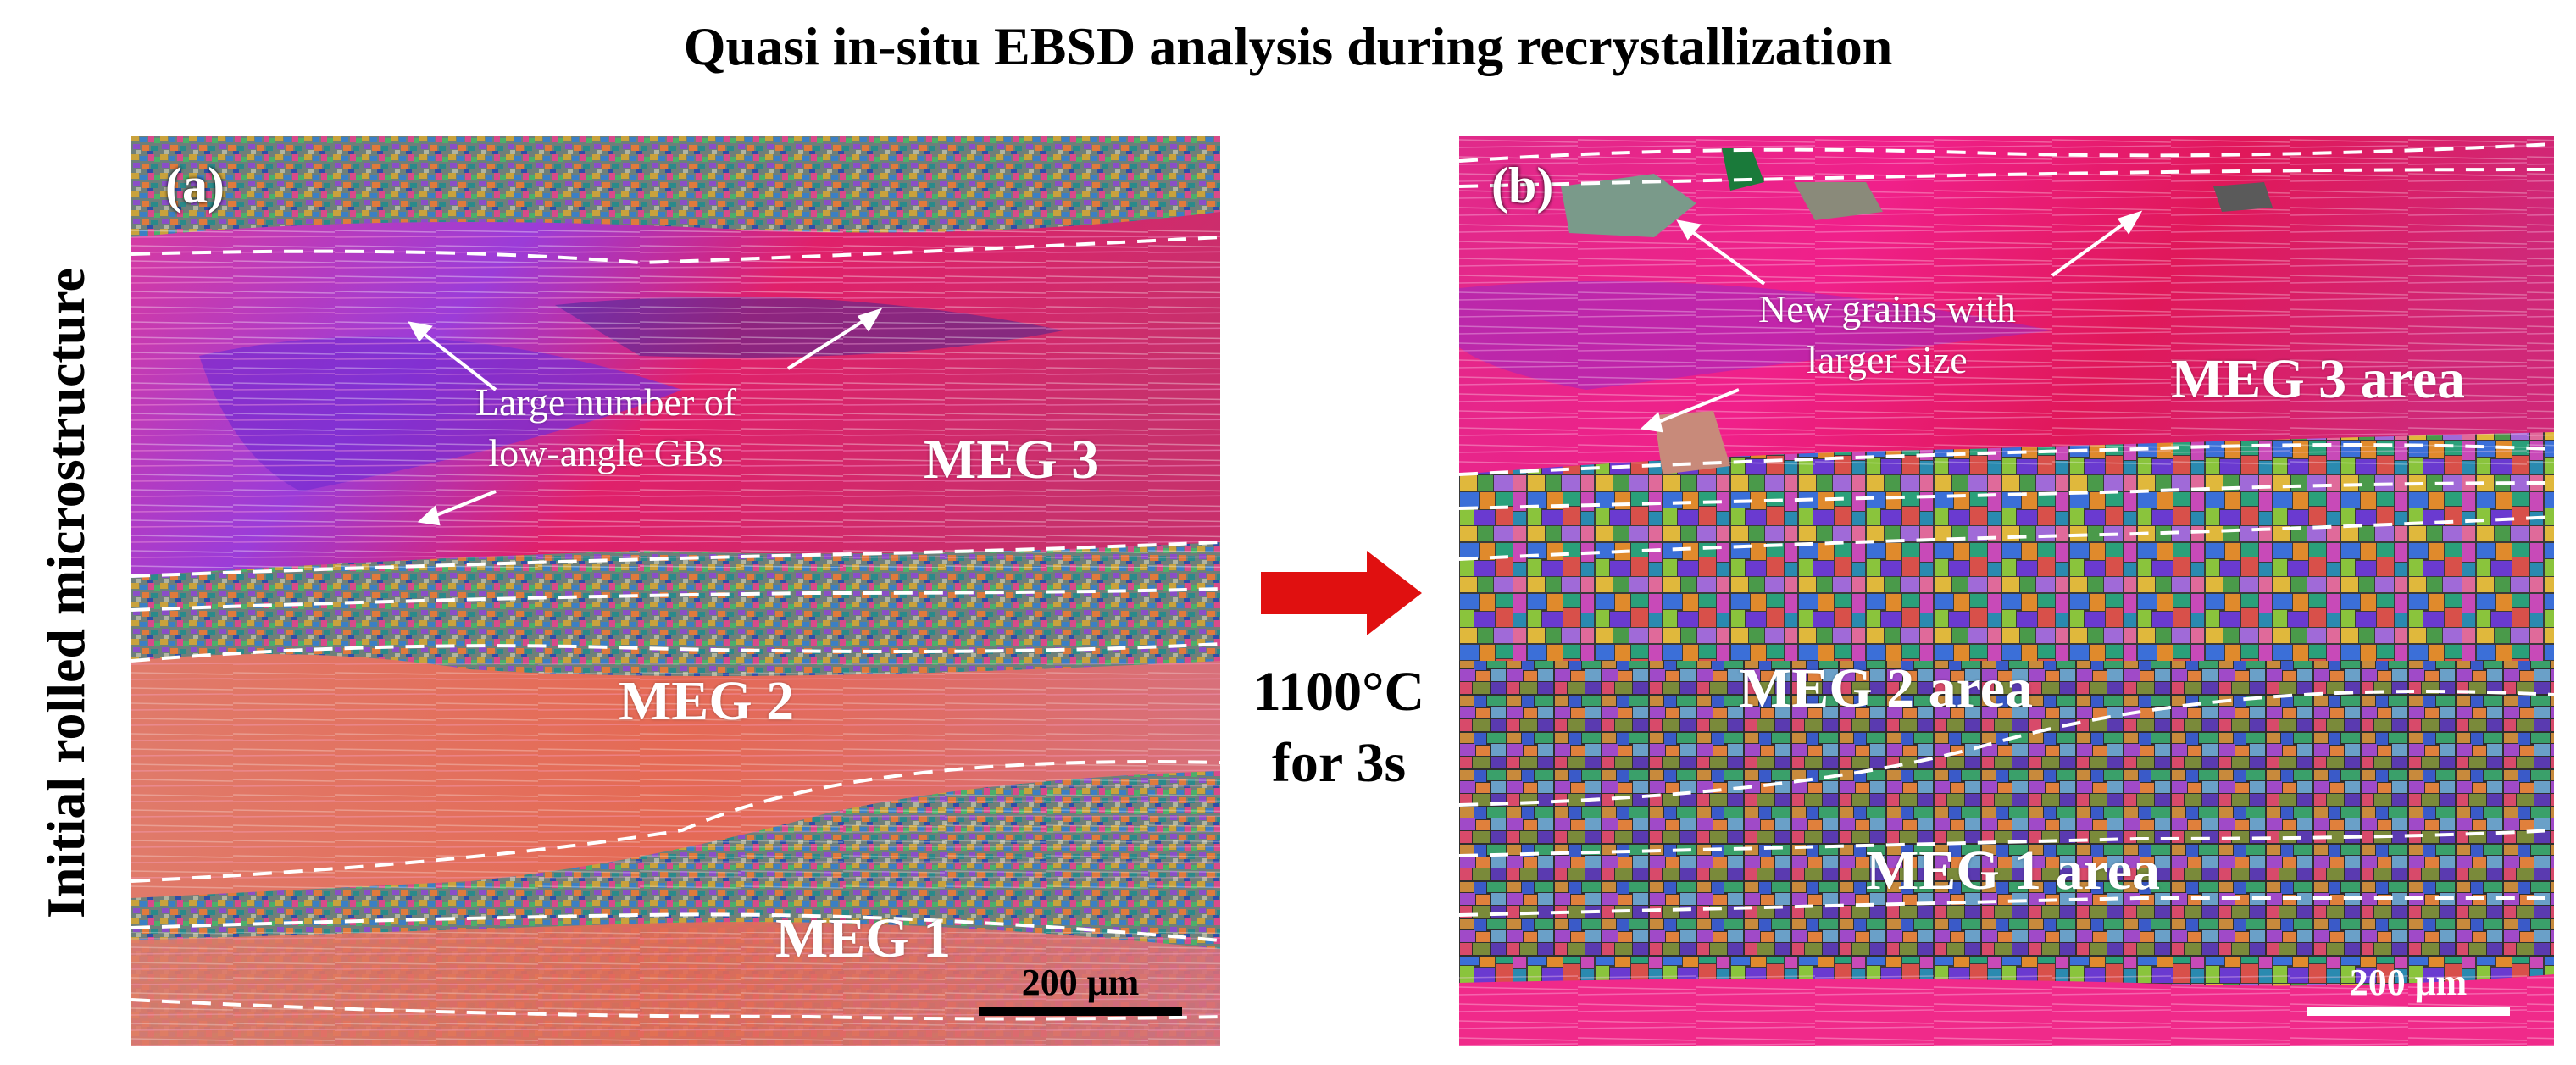  Describe the element at coordinates (1522, 186) in the screenshot. I see `panel-b-label: (b)` at that location.